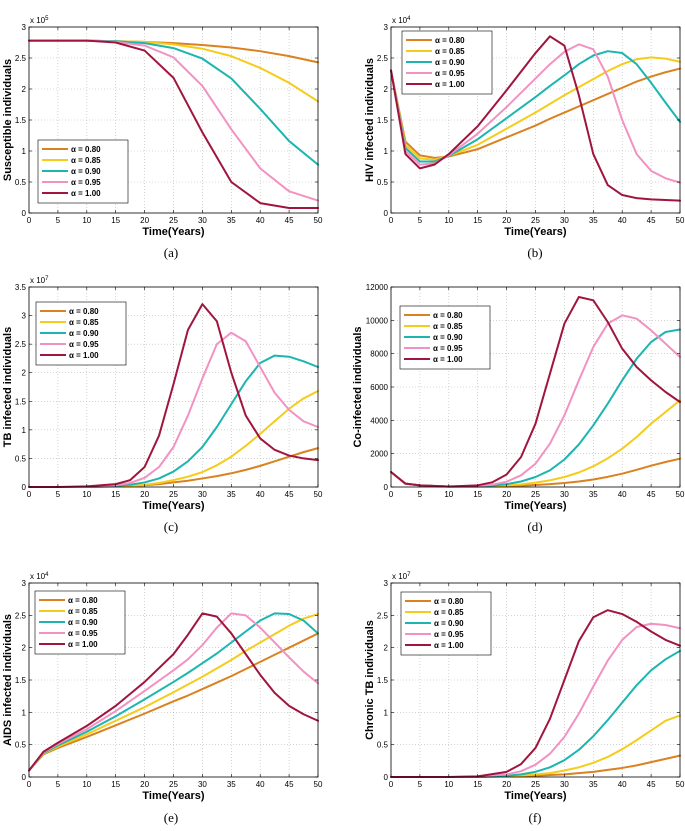 The width and height of the screenshot is (685, 831). I want to click on y-tick-label: 6000, so click(379, 387).